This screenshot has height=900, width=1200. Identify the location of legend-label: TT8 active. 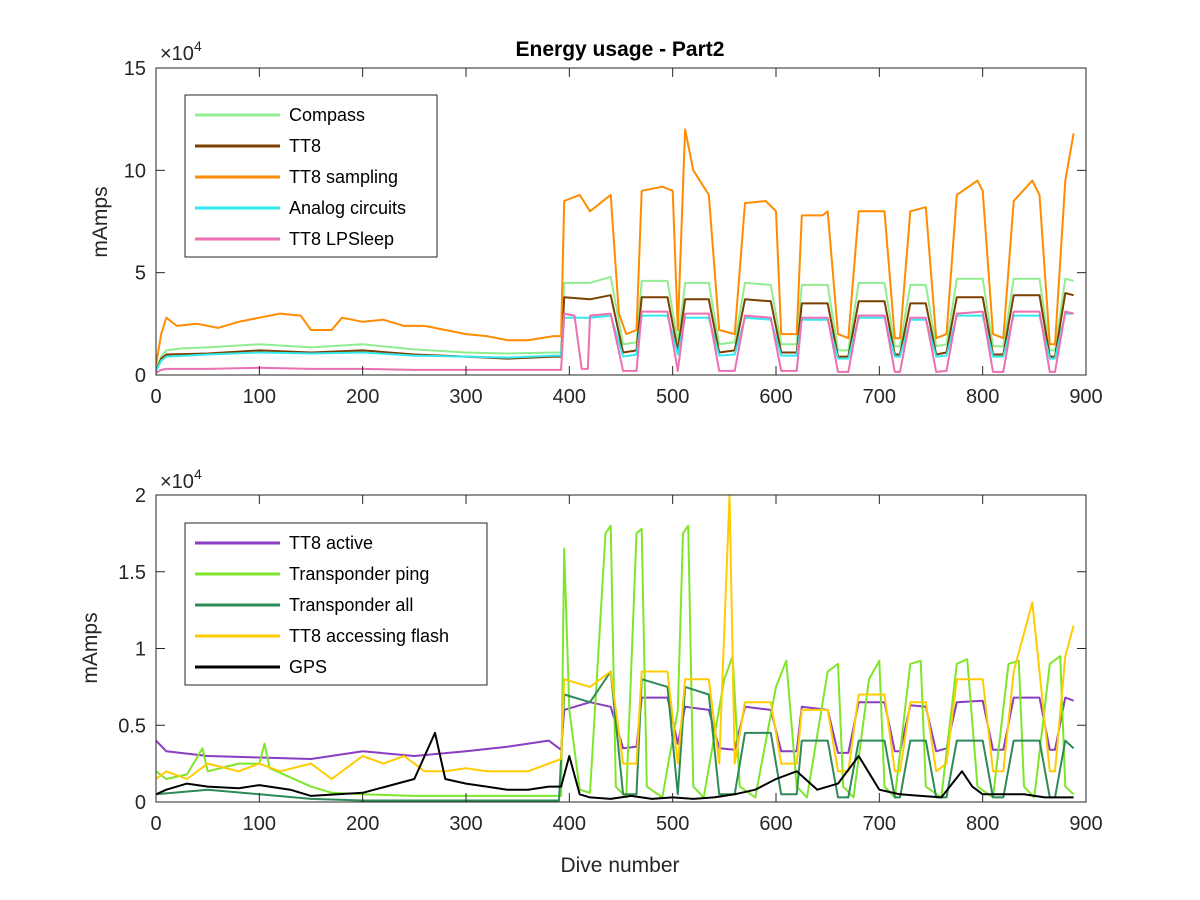
(331, 543).